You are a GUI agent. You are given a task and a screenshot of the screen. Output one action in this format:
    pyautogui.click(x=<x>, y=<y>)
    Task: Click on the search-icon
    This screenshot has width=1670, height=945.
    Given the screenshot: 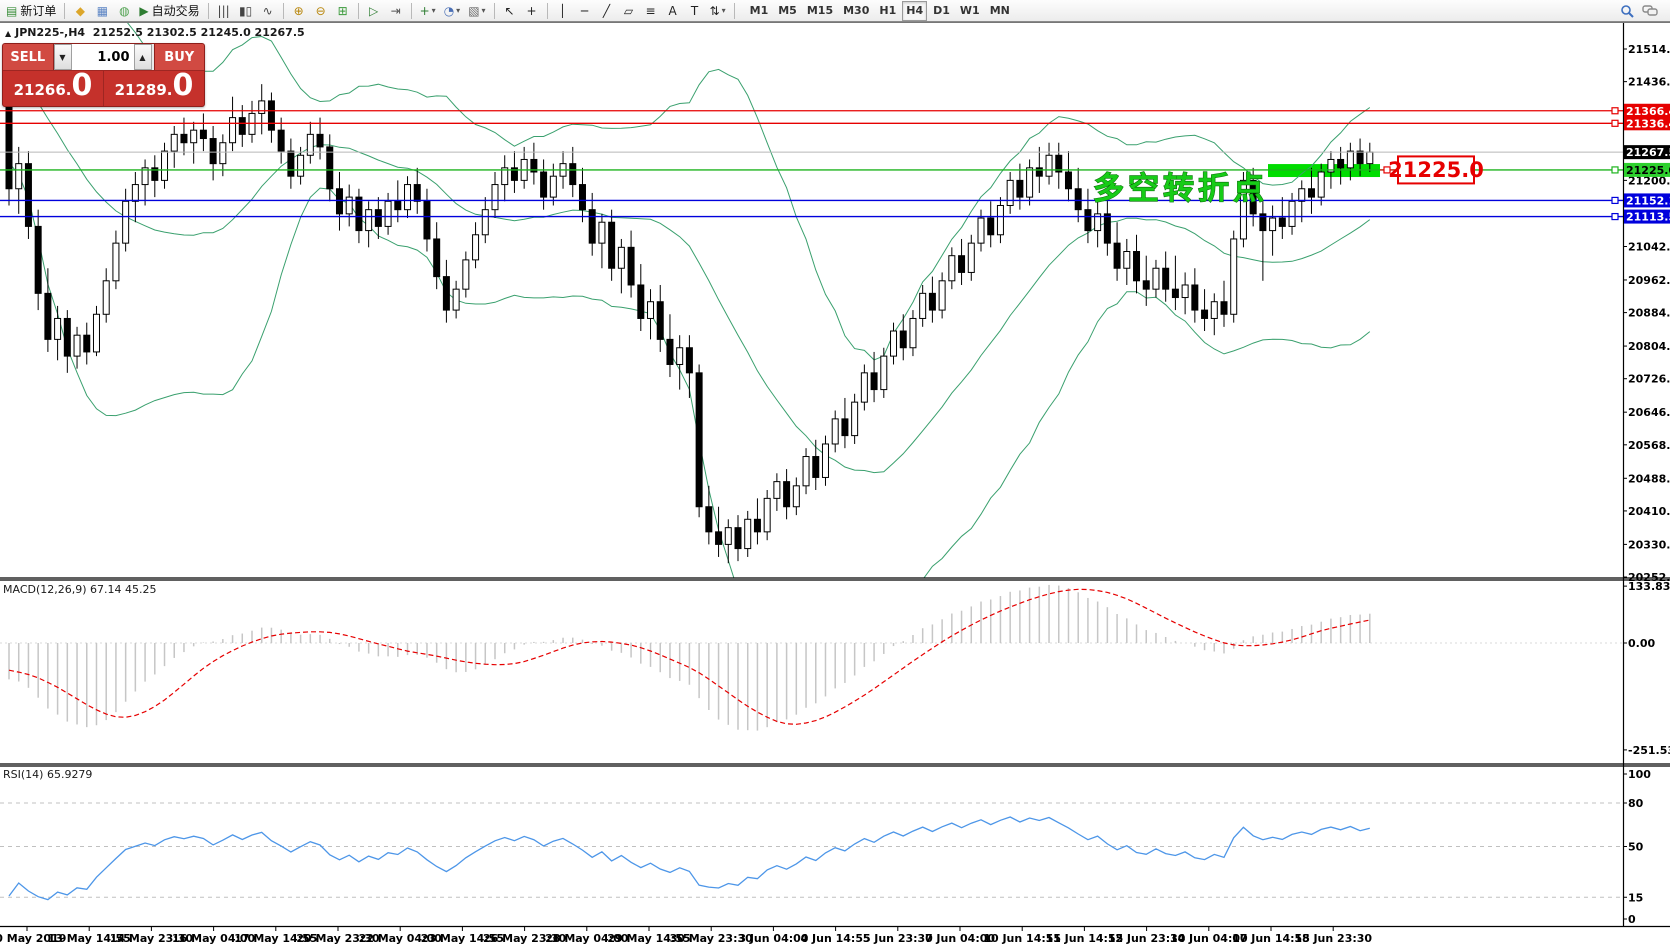 What is the action you would take?
    pyautogui.click(x=1627, y=11)
    